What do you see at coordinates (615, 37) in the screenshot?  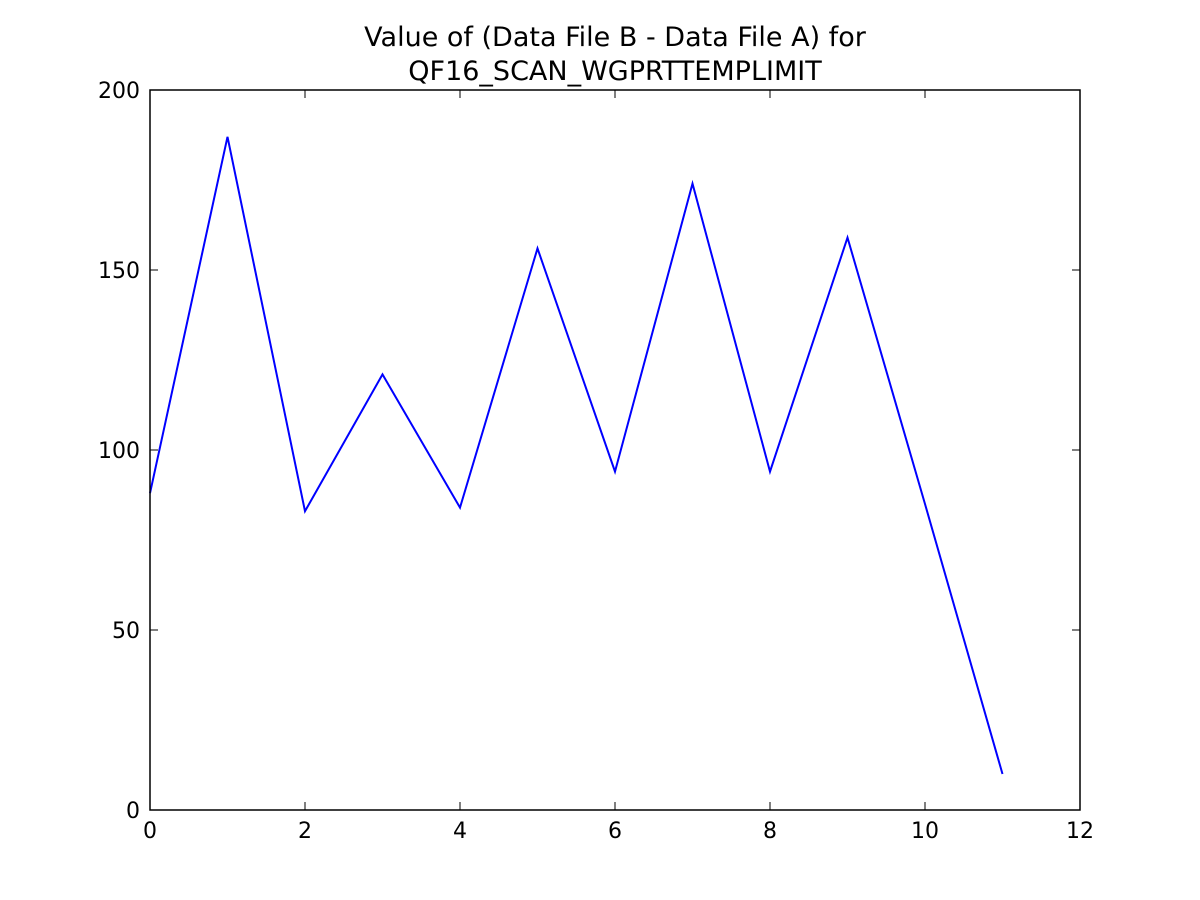 I see `chart-title: Value of (Data File B - Data File A) for` at bounding box center [615, 37].